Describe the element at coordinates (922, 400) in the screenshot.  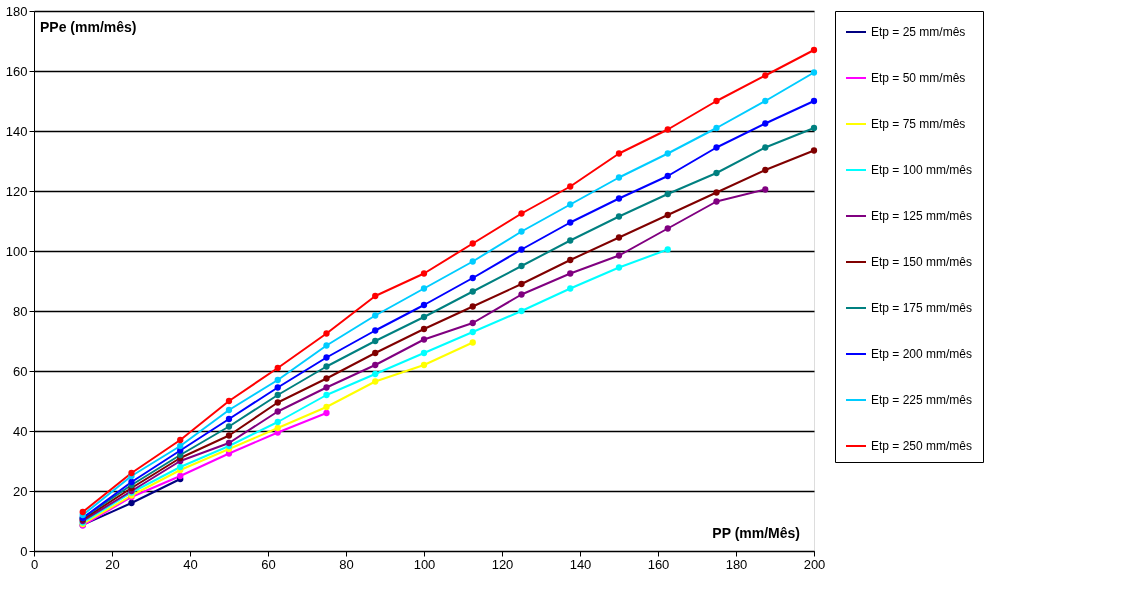
I see `legend-label: Etp = 225 mm/mês` at that location.